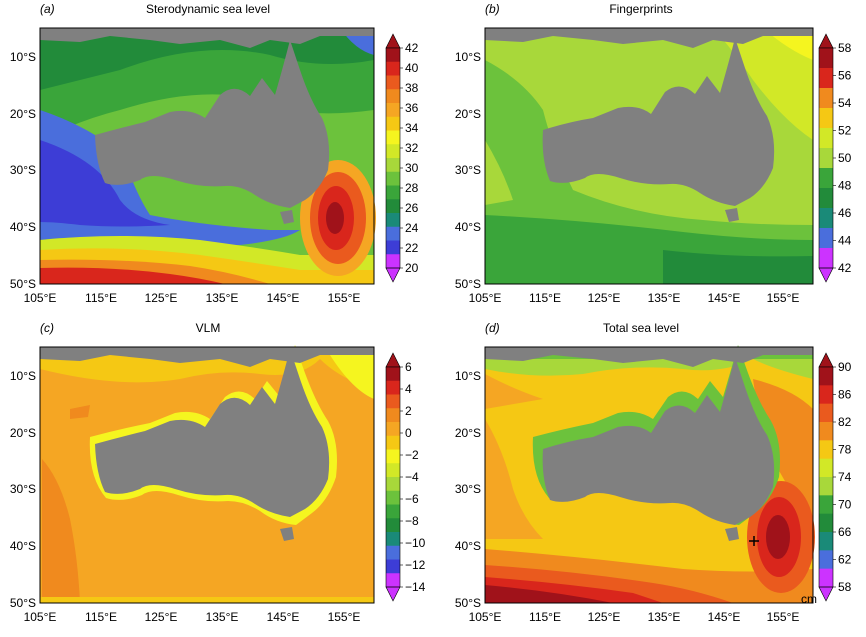 The height and width of the screenshot is (637, 866). What do you see at coordinates (845, 213) in the screenshot?
I see `colorbar-tick-label: 46` at bounding box center [845, 213].